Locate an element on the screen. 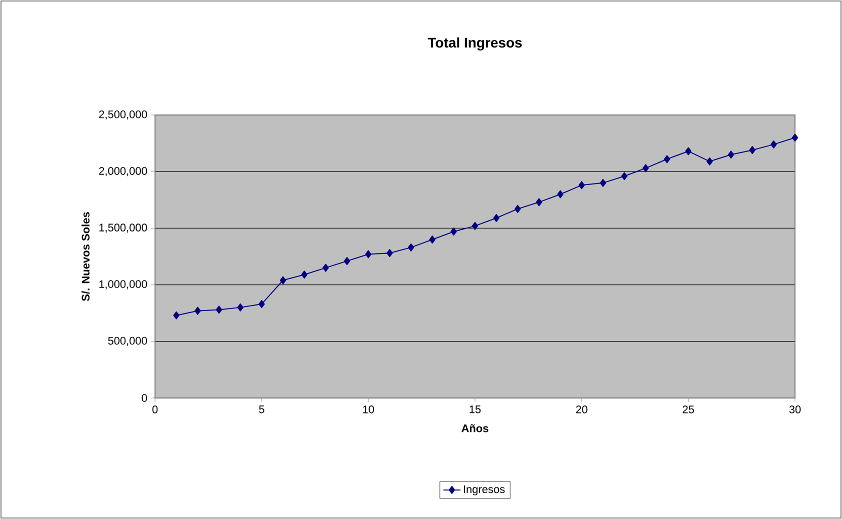 Image resolution: width=842 pixels, height=519 pixels. y-tick-label: 1,500,000 is located at coordinates (123, 228).